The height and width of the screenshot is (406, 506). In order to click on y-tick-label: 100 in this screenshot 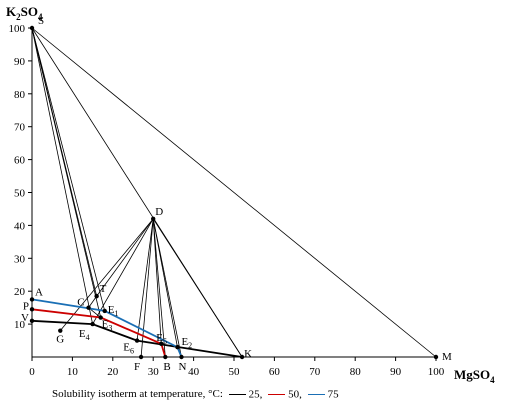, I will do `click(17, 29)`.